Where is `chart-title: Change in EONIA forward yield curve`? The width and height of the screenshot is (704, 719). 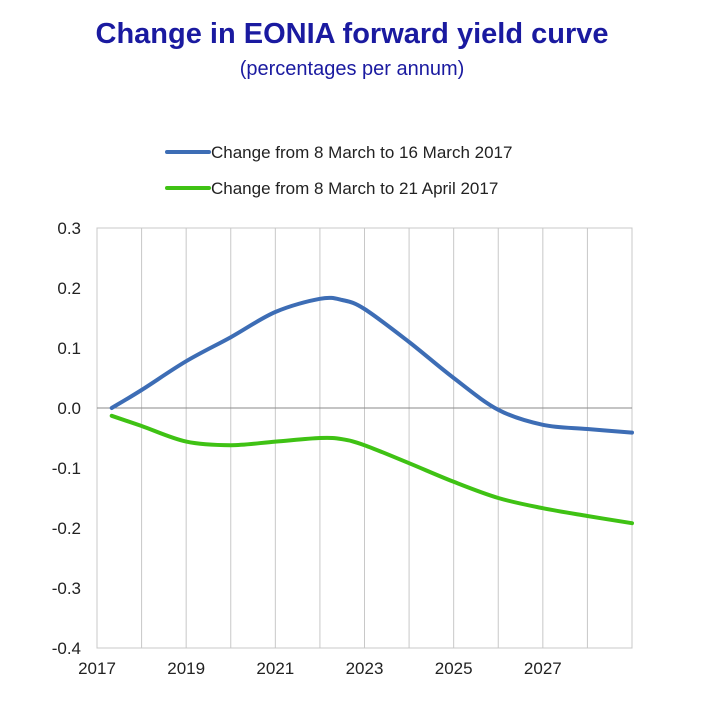
chart-title: Change in EONIA forward yield curve is located at coordinates (352, 34).